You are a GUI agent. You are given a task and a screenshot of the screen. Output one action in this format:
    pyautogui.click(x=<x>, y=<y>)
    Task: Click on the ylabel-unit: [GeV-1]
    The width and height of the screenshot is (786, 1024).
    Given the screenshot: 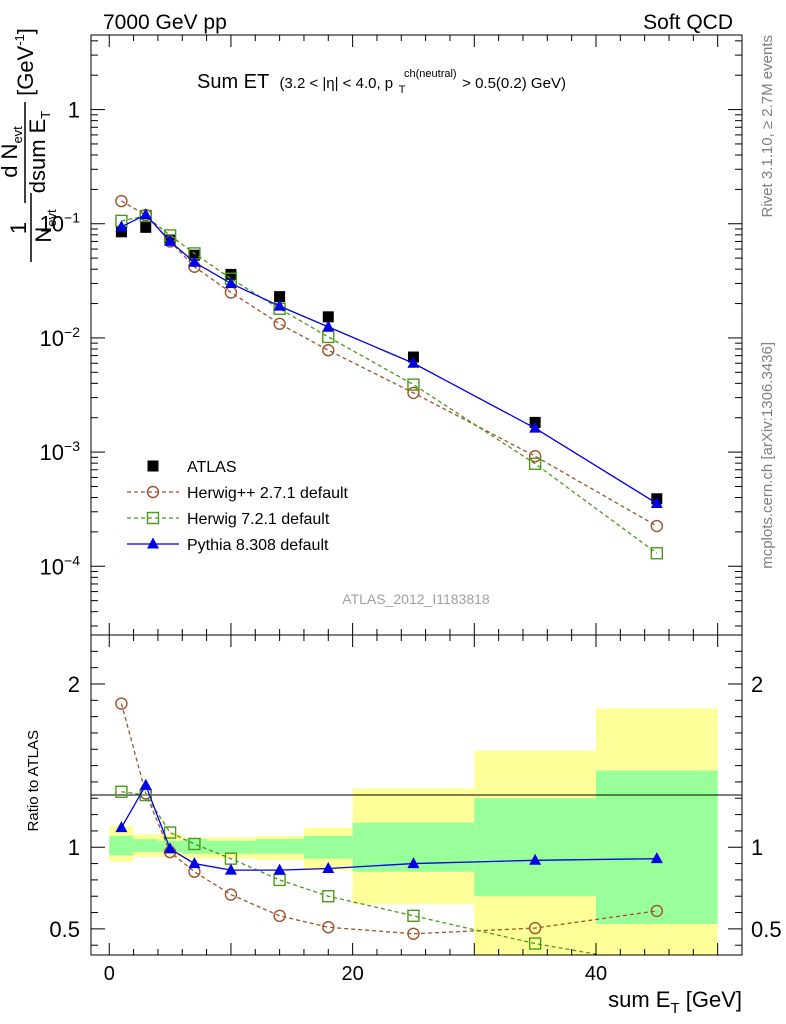 What is the action you would take?
    pyautogui.click(x=25, y=62)
    